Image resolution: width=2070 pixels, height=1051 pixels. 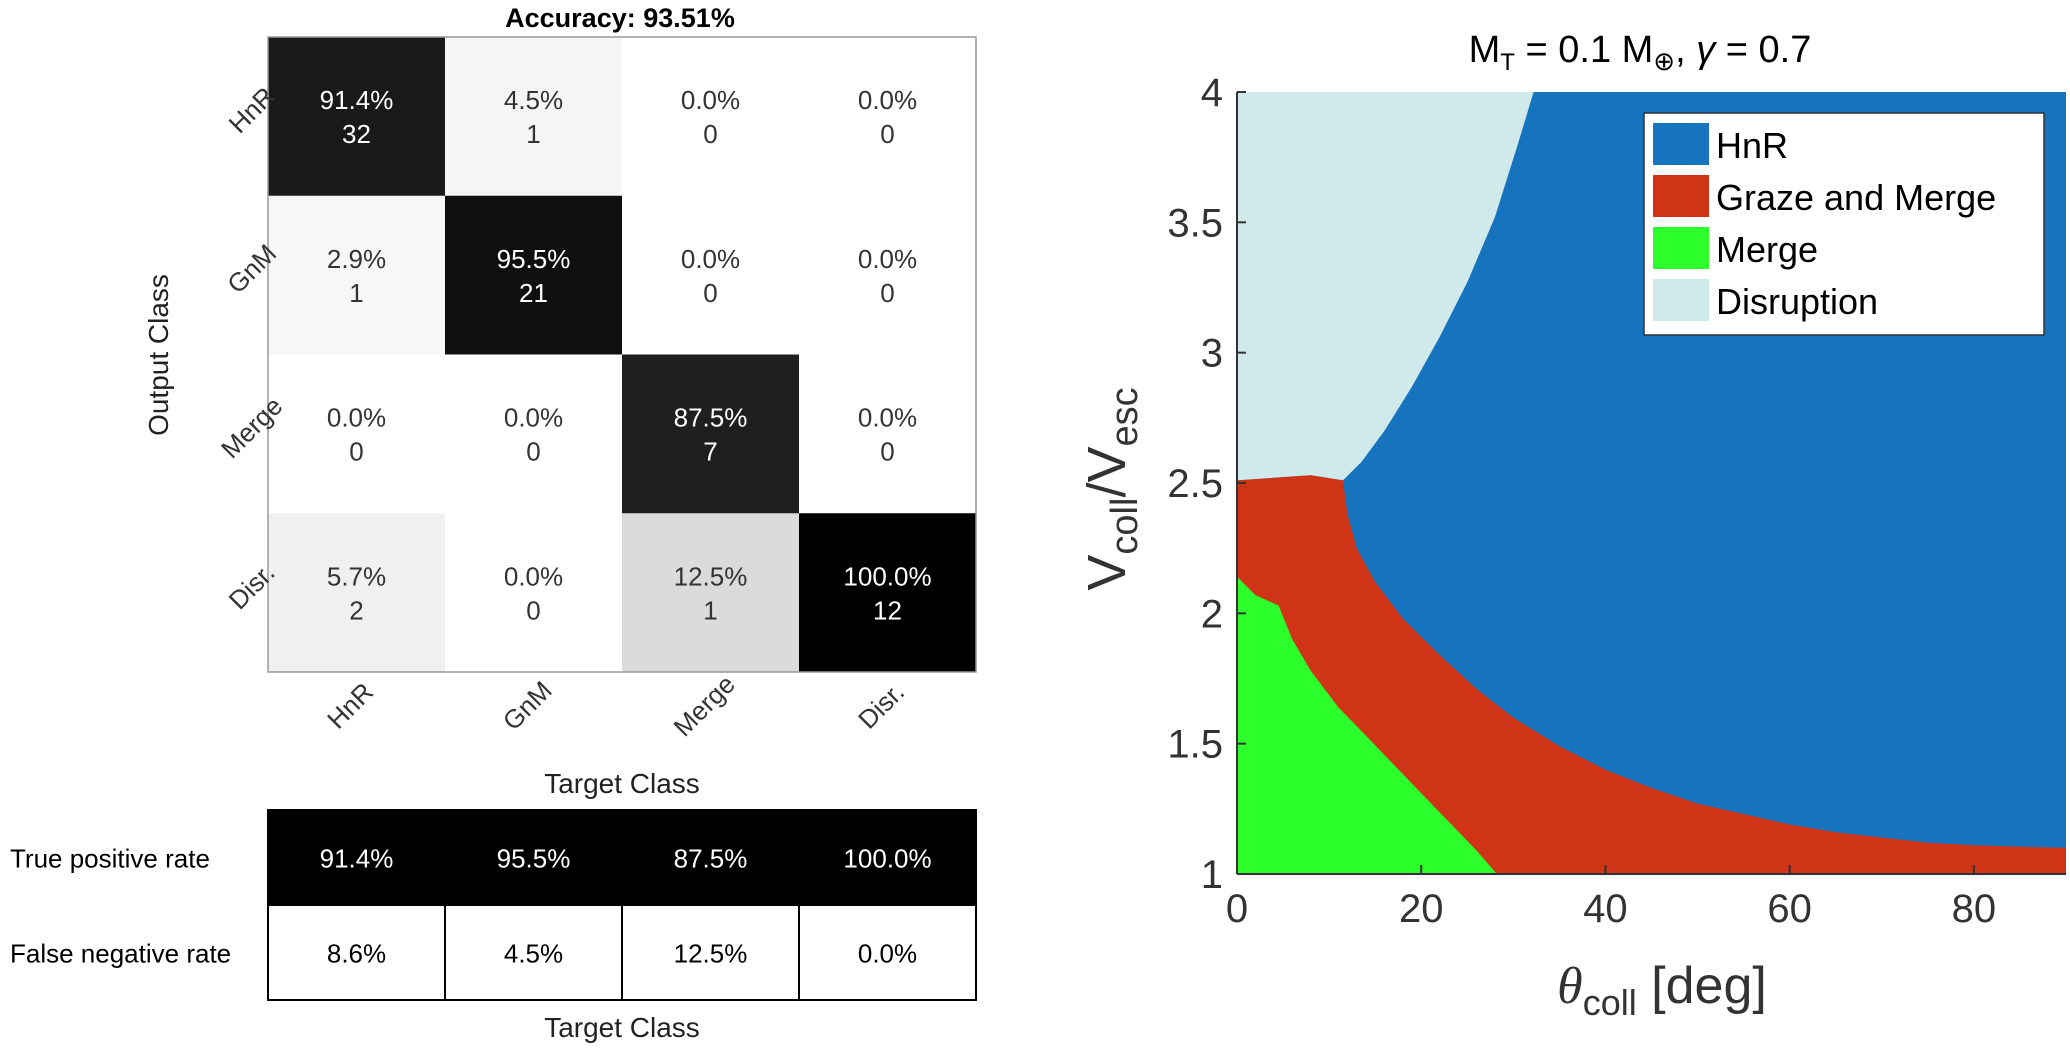 I want to click on y-tick-label: 1.5, so click(x=1195, y=745).